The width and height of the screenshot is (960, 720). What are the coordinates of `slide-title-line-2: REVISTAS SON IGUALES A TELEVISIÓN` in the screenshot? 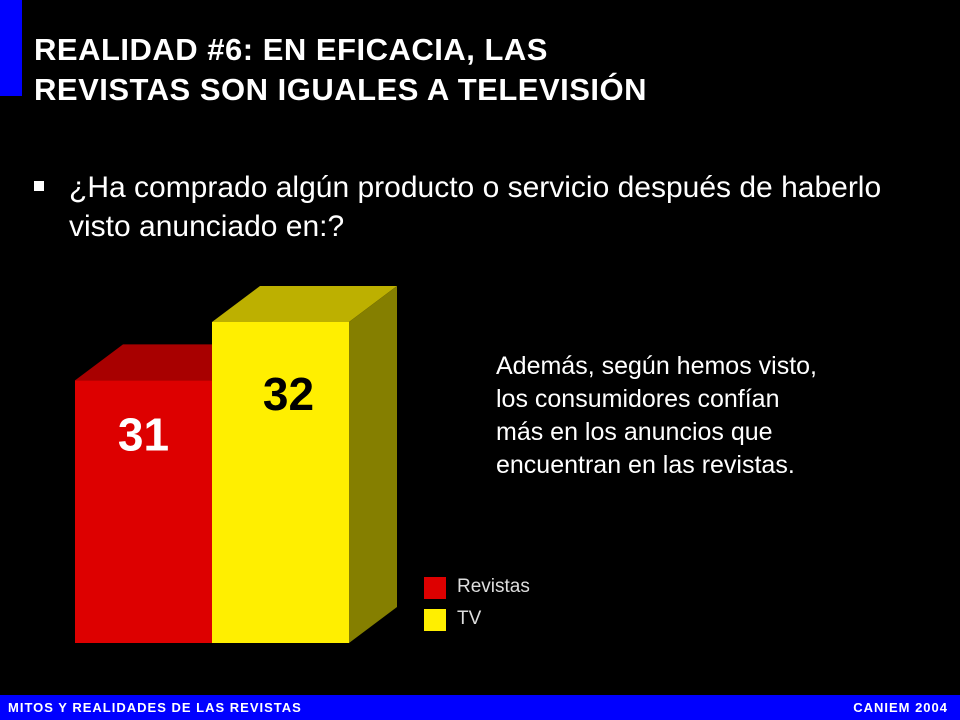 It's located at (341, 89).